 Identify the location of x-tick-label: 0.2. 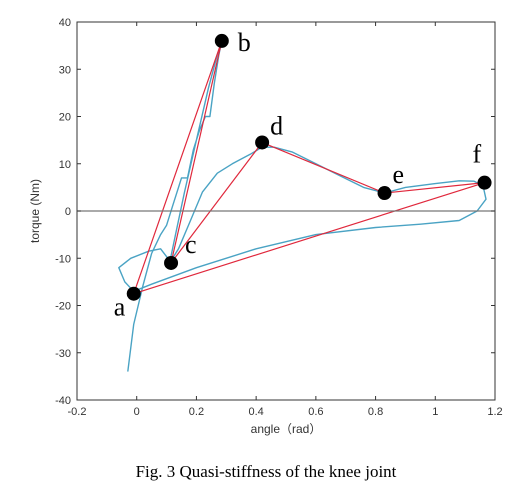
(196, 412).